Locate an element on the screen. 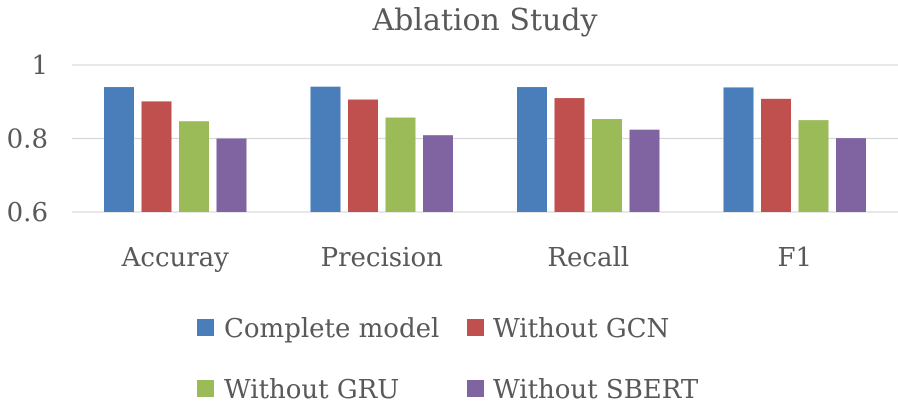 The image size is (898, 403). legend-label: Without GRU is located at coordinates (311, 389).